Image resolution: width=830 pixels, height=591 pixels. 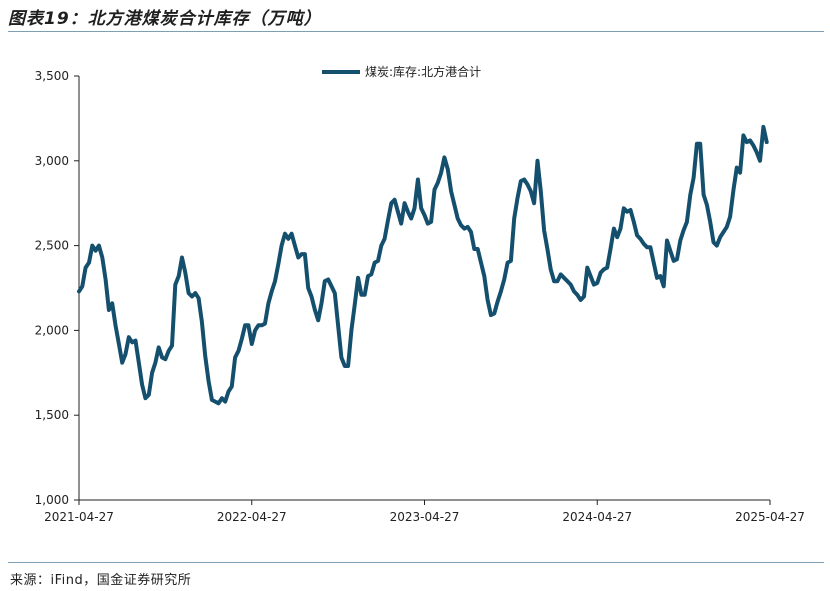 What do you see at coordinates (416, 562) in the screenshot?
I see `source-rule` at bounding box center [416, 562].